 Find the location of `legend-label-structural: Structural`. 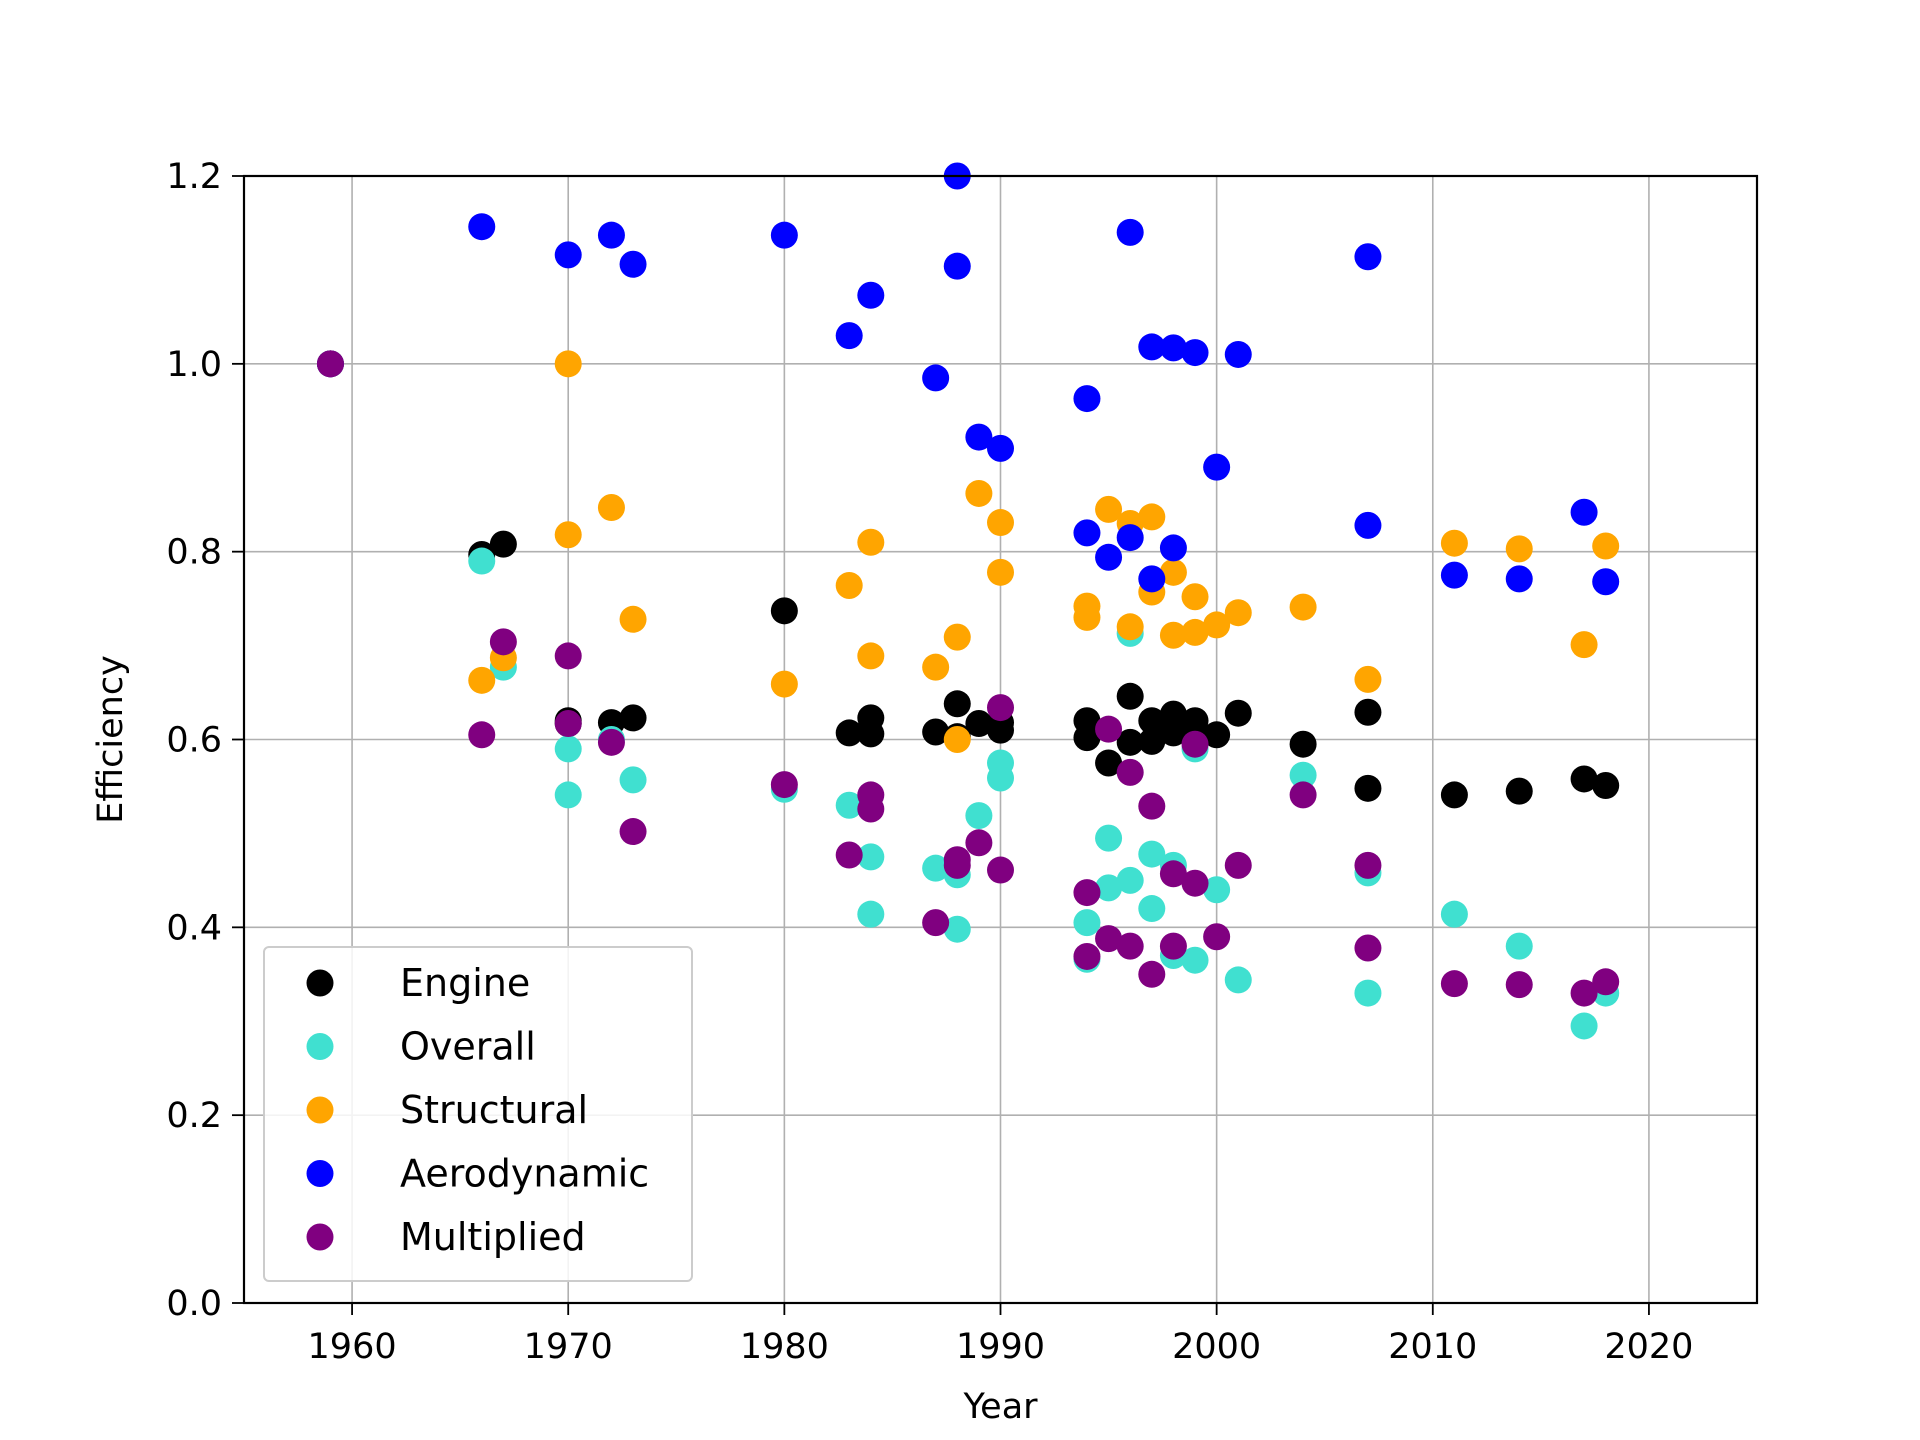

legend-label-structural: Structural is located at coordinates (494, 1110).